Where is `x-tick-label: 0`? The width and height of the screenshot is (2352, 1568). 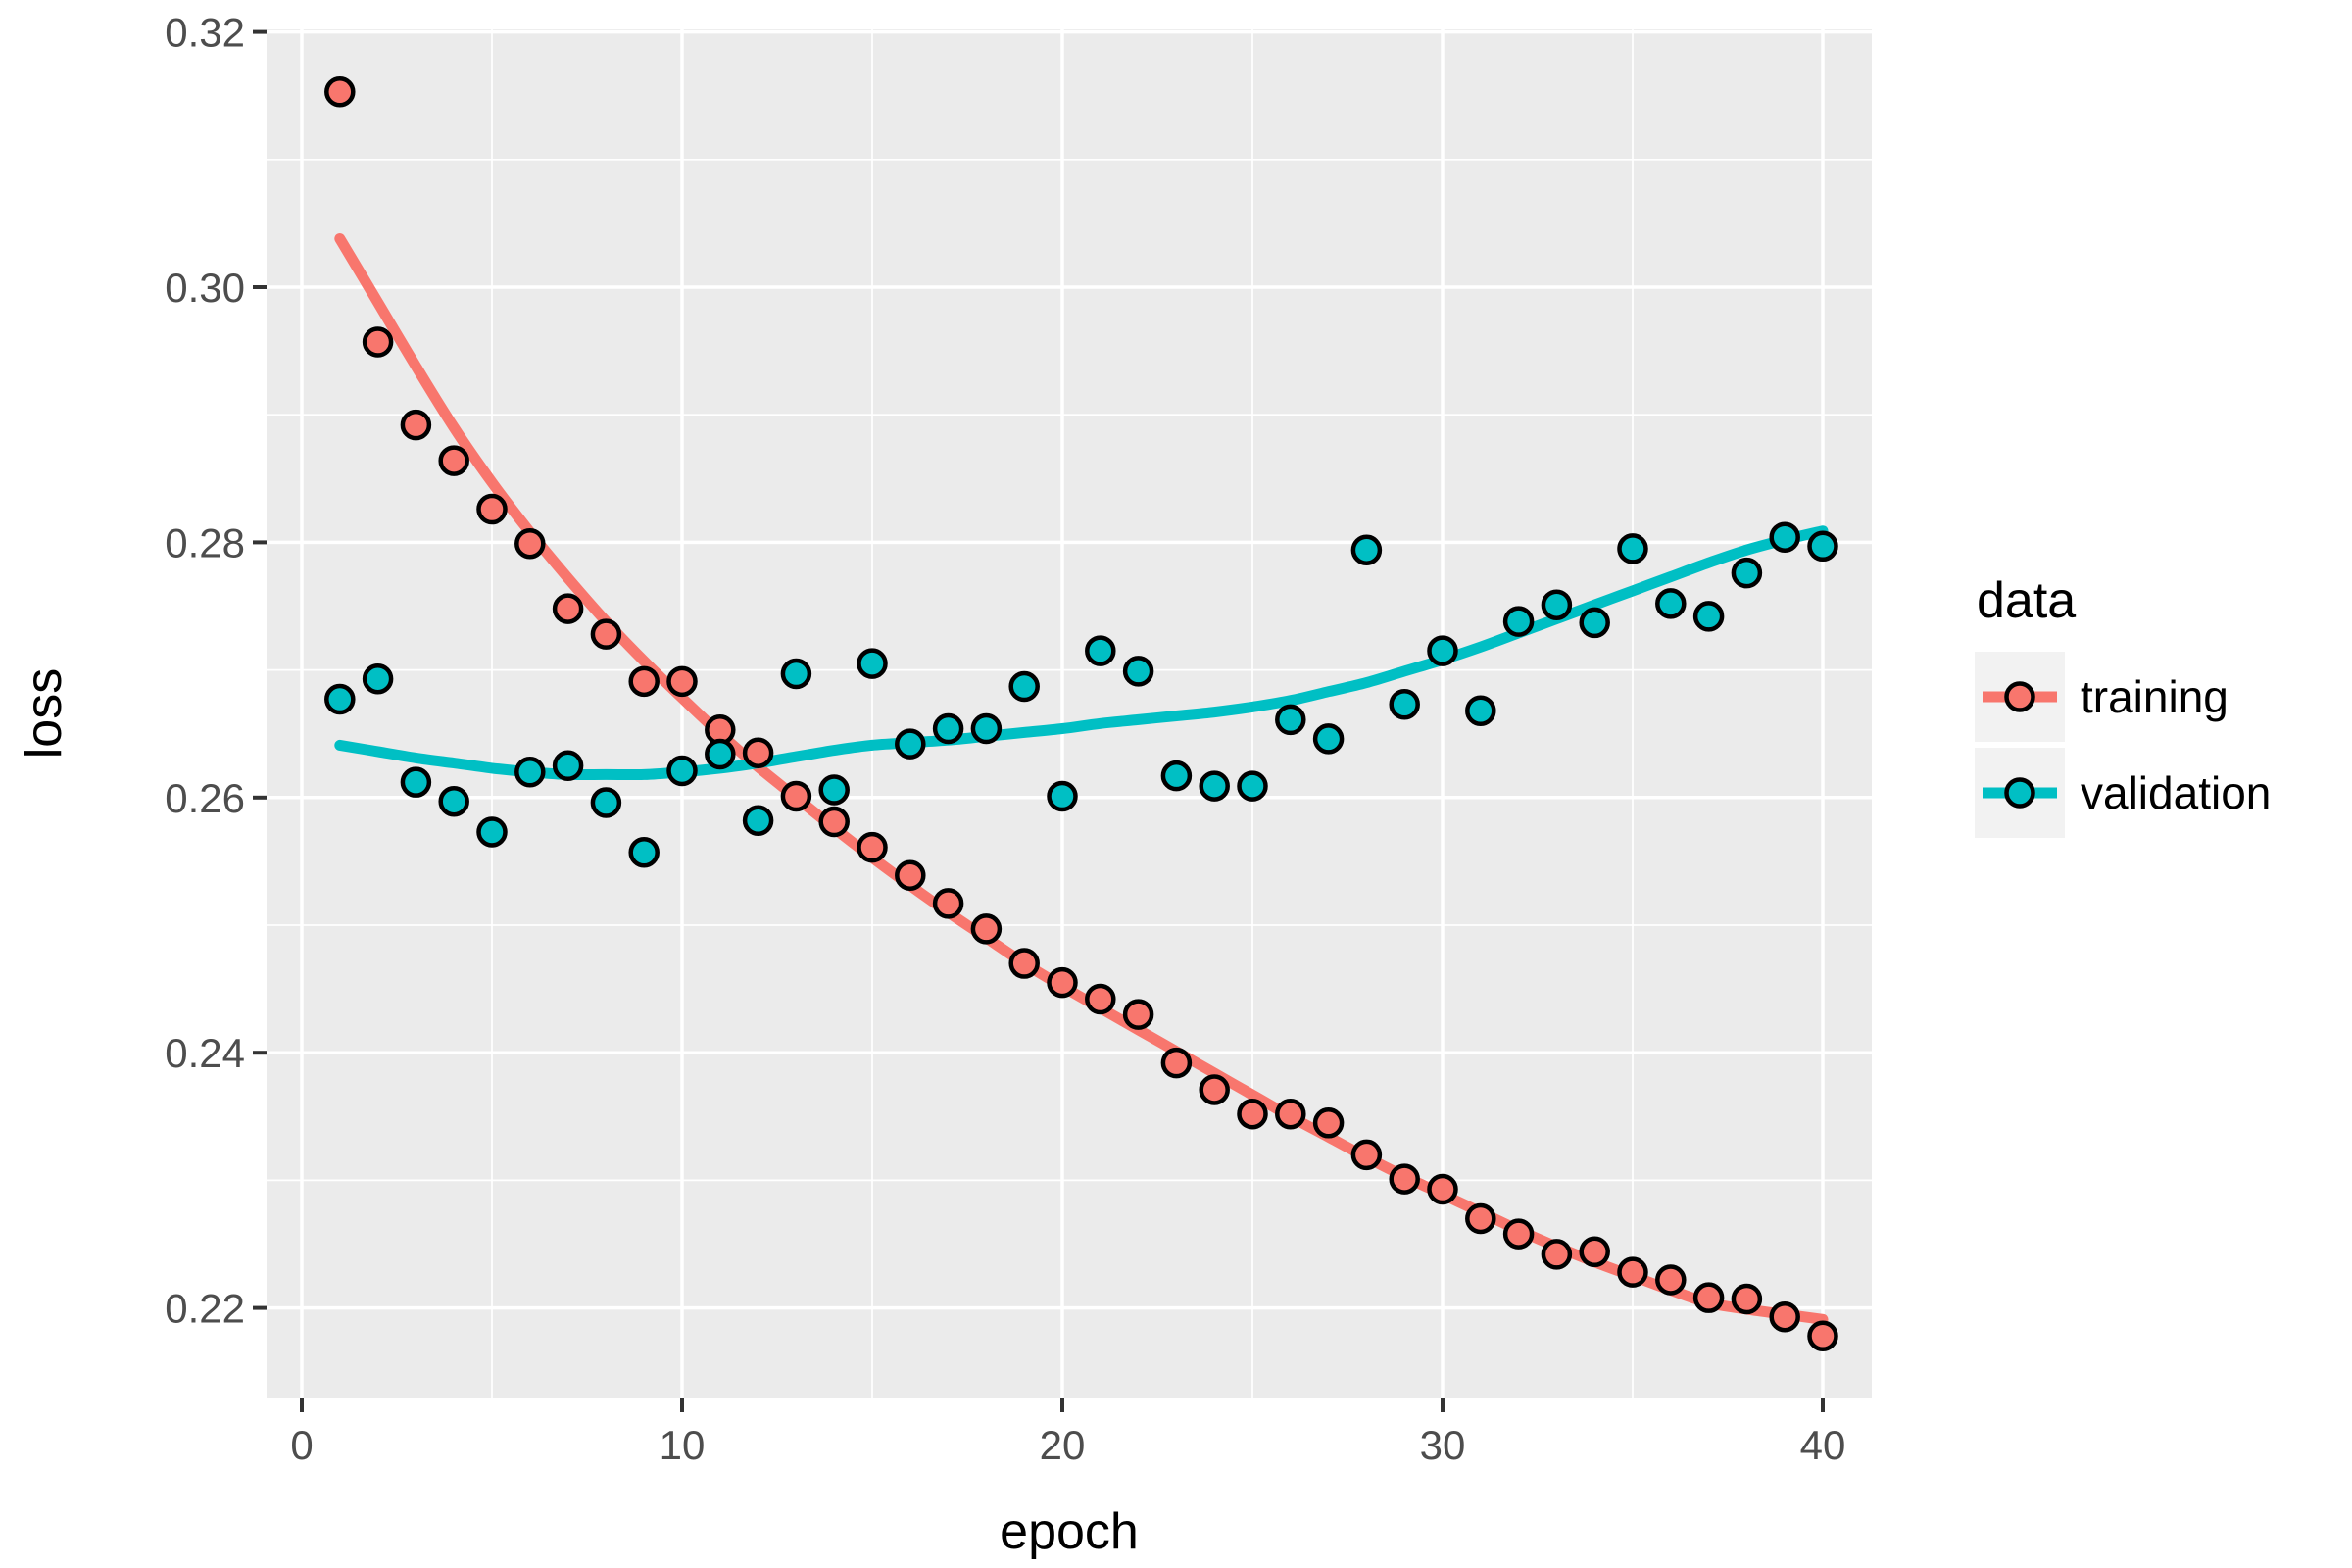
x-tick-label: 0 is located at coordinates (301, 1445).